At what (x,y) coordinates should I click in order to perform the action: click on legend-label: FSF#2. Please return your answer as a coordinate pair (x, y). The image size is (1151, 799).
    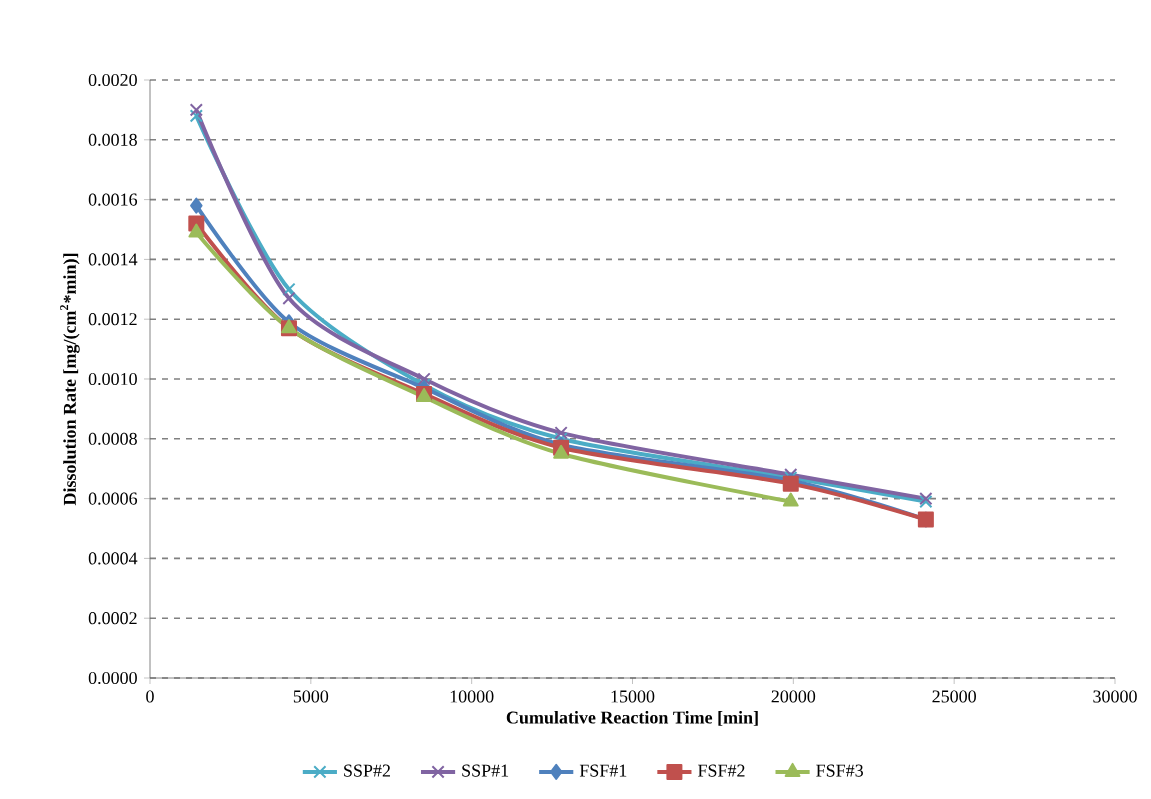
    Looking at the image, I should click on (721, 770).